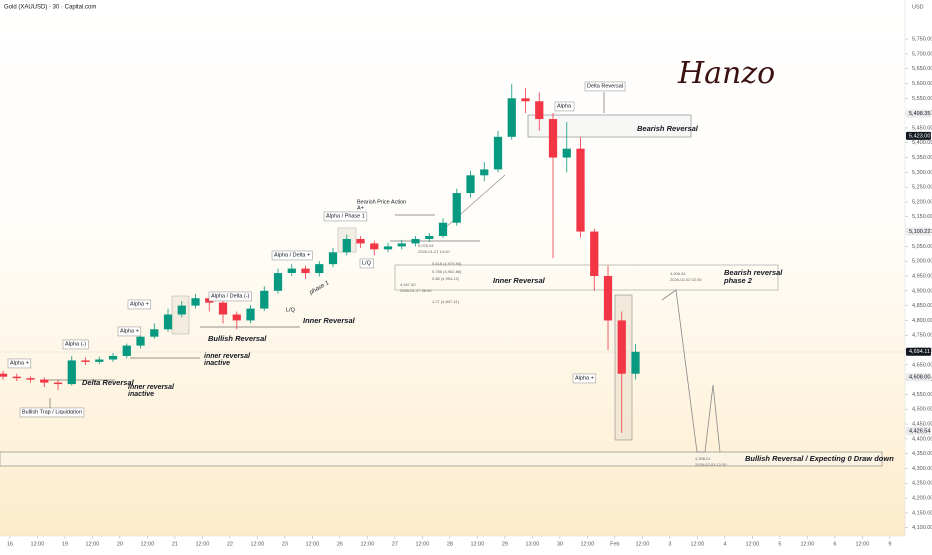 This screenshot has width=932, height=555. What do you see at coordinates (416, 290) in the screenshot?
I see `annotation: 2026-01-27 06:00` at bounding box center [416, 290].